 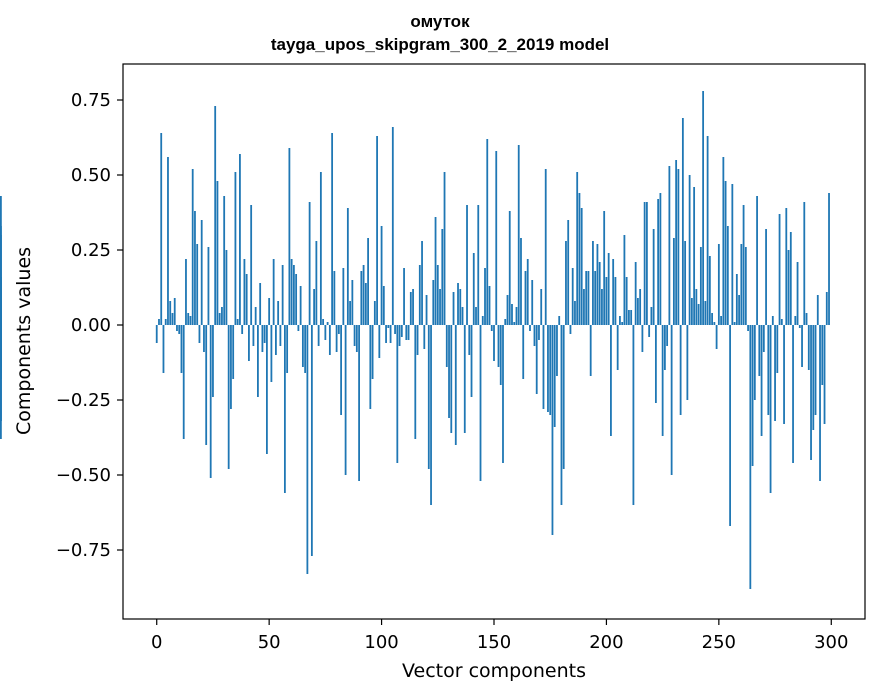 I want to click on x-axis-label: Vector components, so click(x=494, y=671).